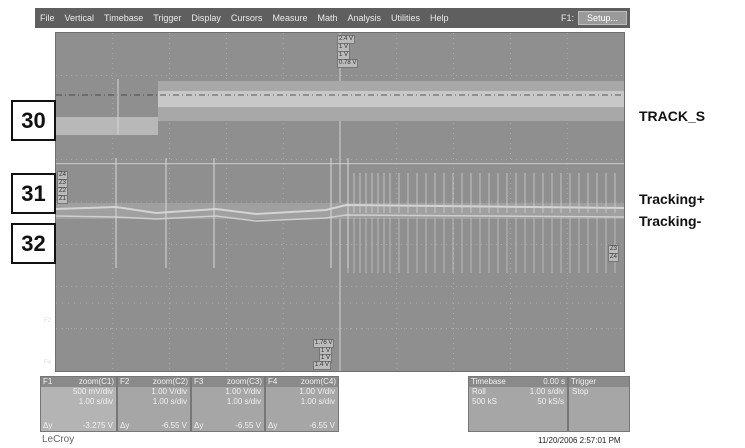  Describe the element at coordinates (567, 18) in the screenshot. I see `f1-label: F1:` at that location.